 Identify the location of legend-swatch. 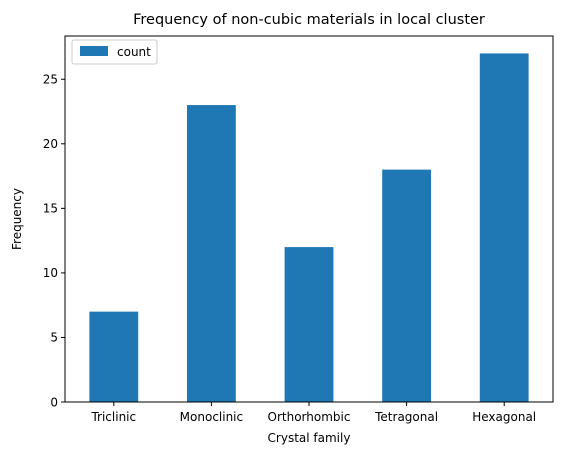
(94, 51).